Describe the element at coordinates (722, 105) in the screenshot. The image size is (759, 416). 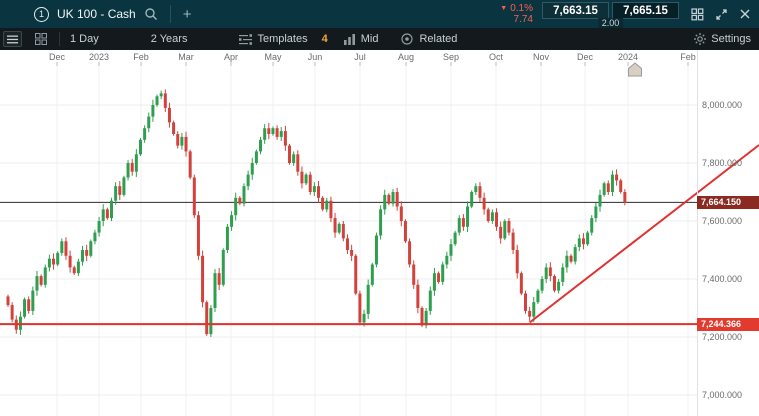
I see `y-axis-label: 8,000.000` at that location.